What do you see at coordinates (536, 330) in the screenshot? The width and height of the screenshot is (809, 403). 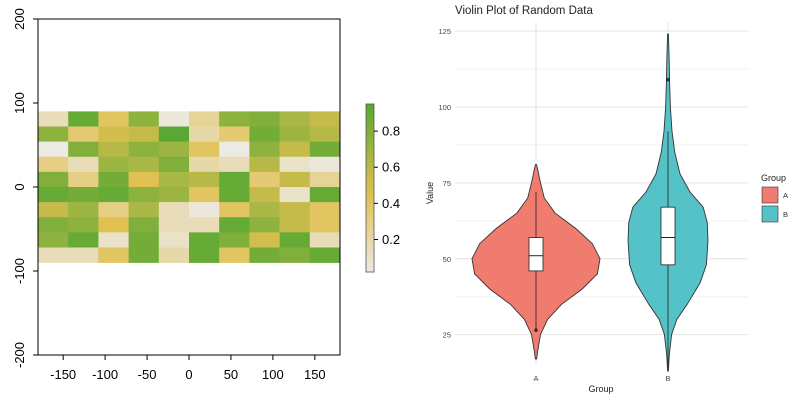 I see `violin-outlier-a` at bounding box center [536, 330].